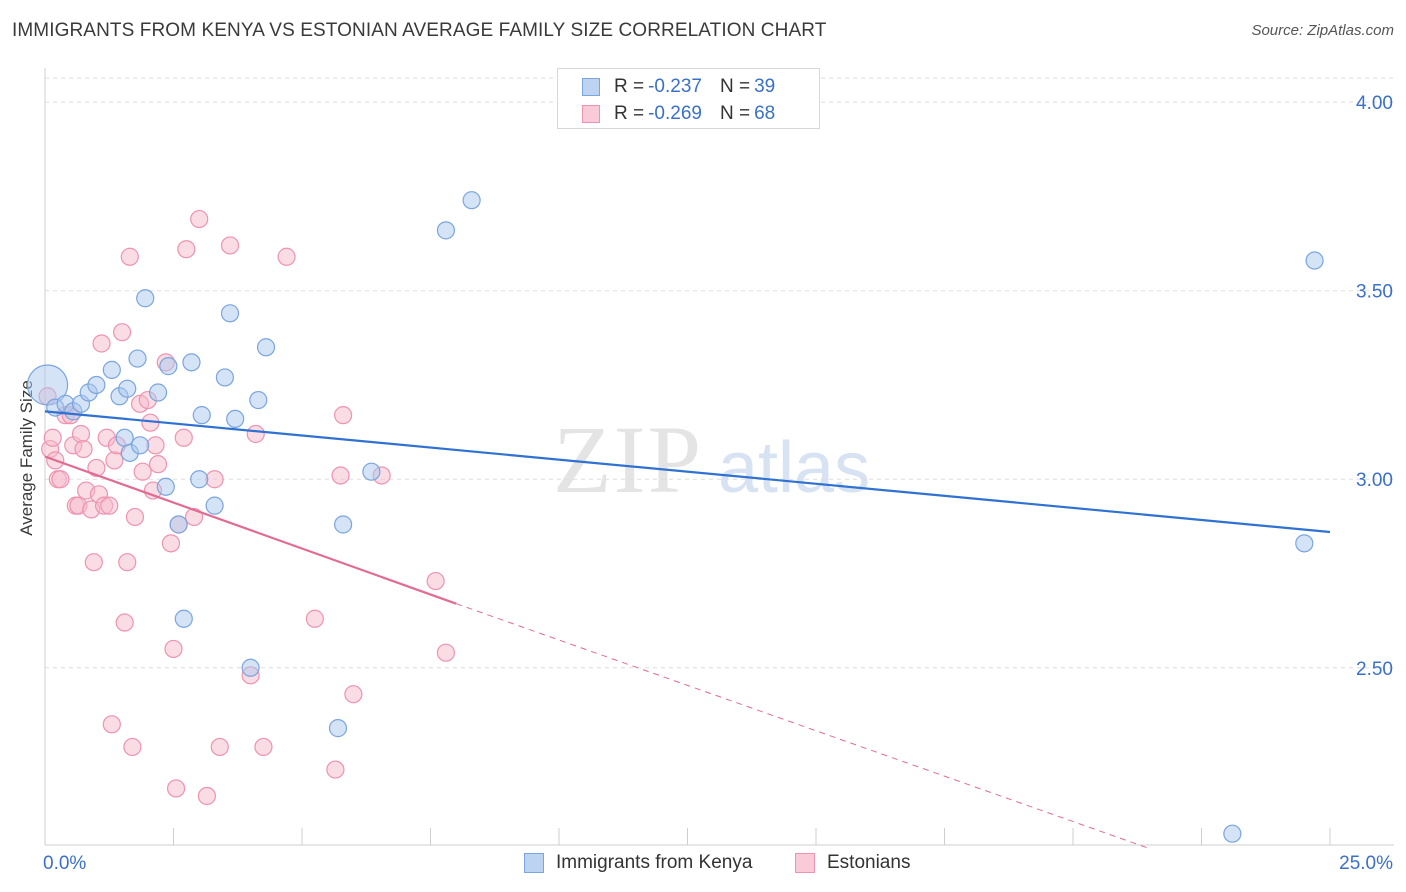 The height and width of the screenshot is (892, 1406). Describe the element at coordinates (675, 86) in the screenshot. I see `legend-r-value-kenya: -0.237` at that location.